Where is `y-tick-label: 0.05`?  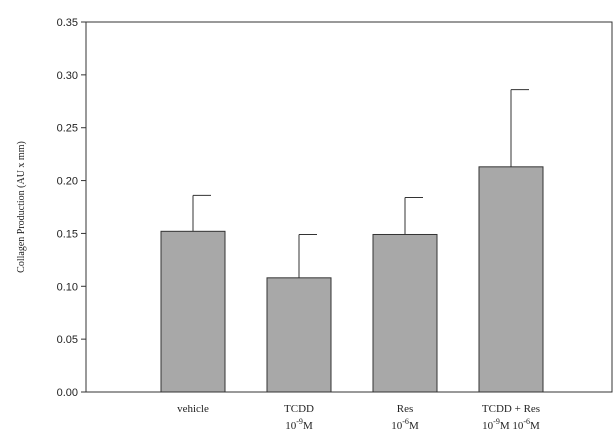 y-tick-label: 0.05 is located at coordinates (67, 340).